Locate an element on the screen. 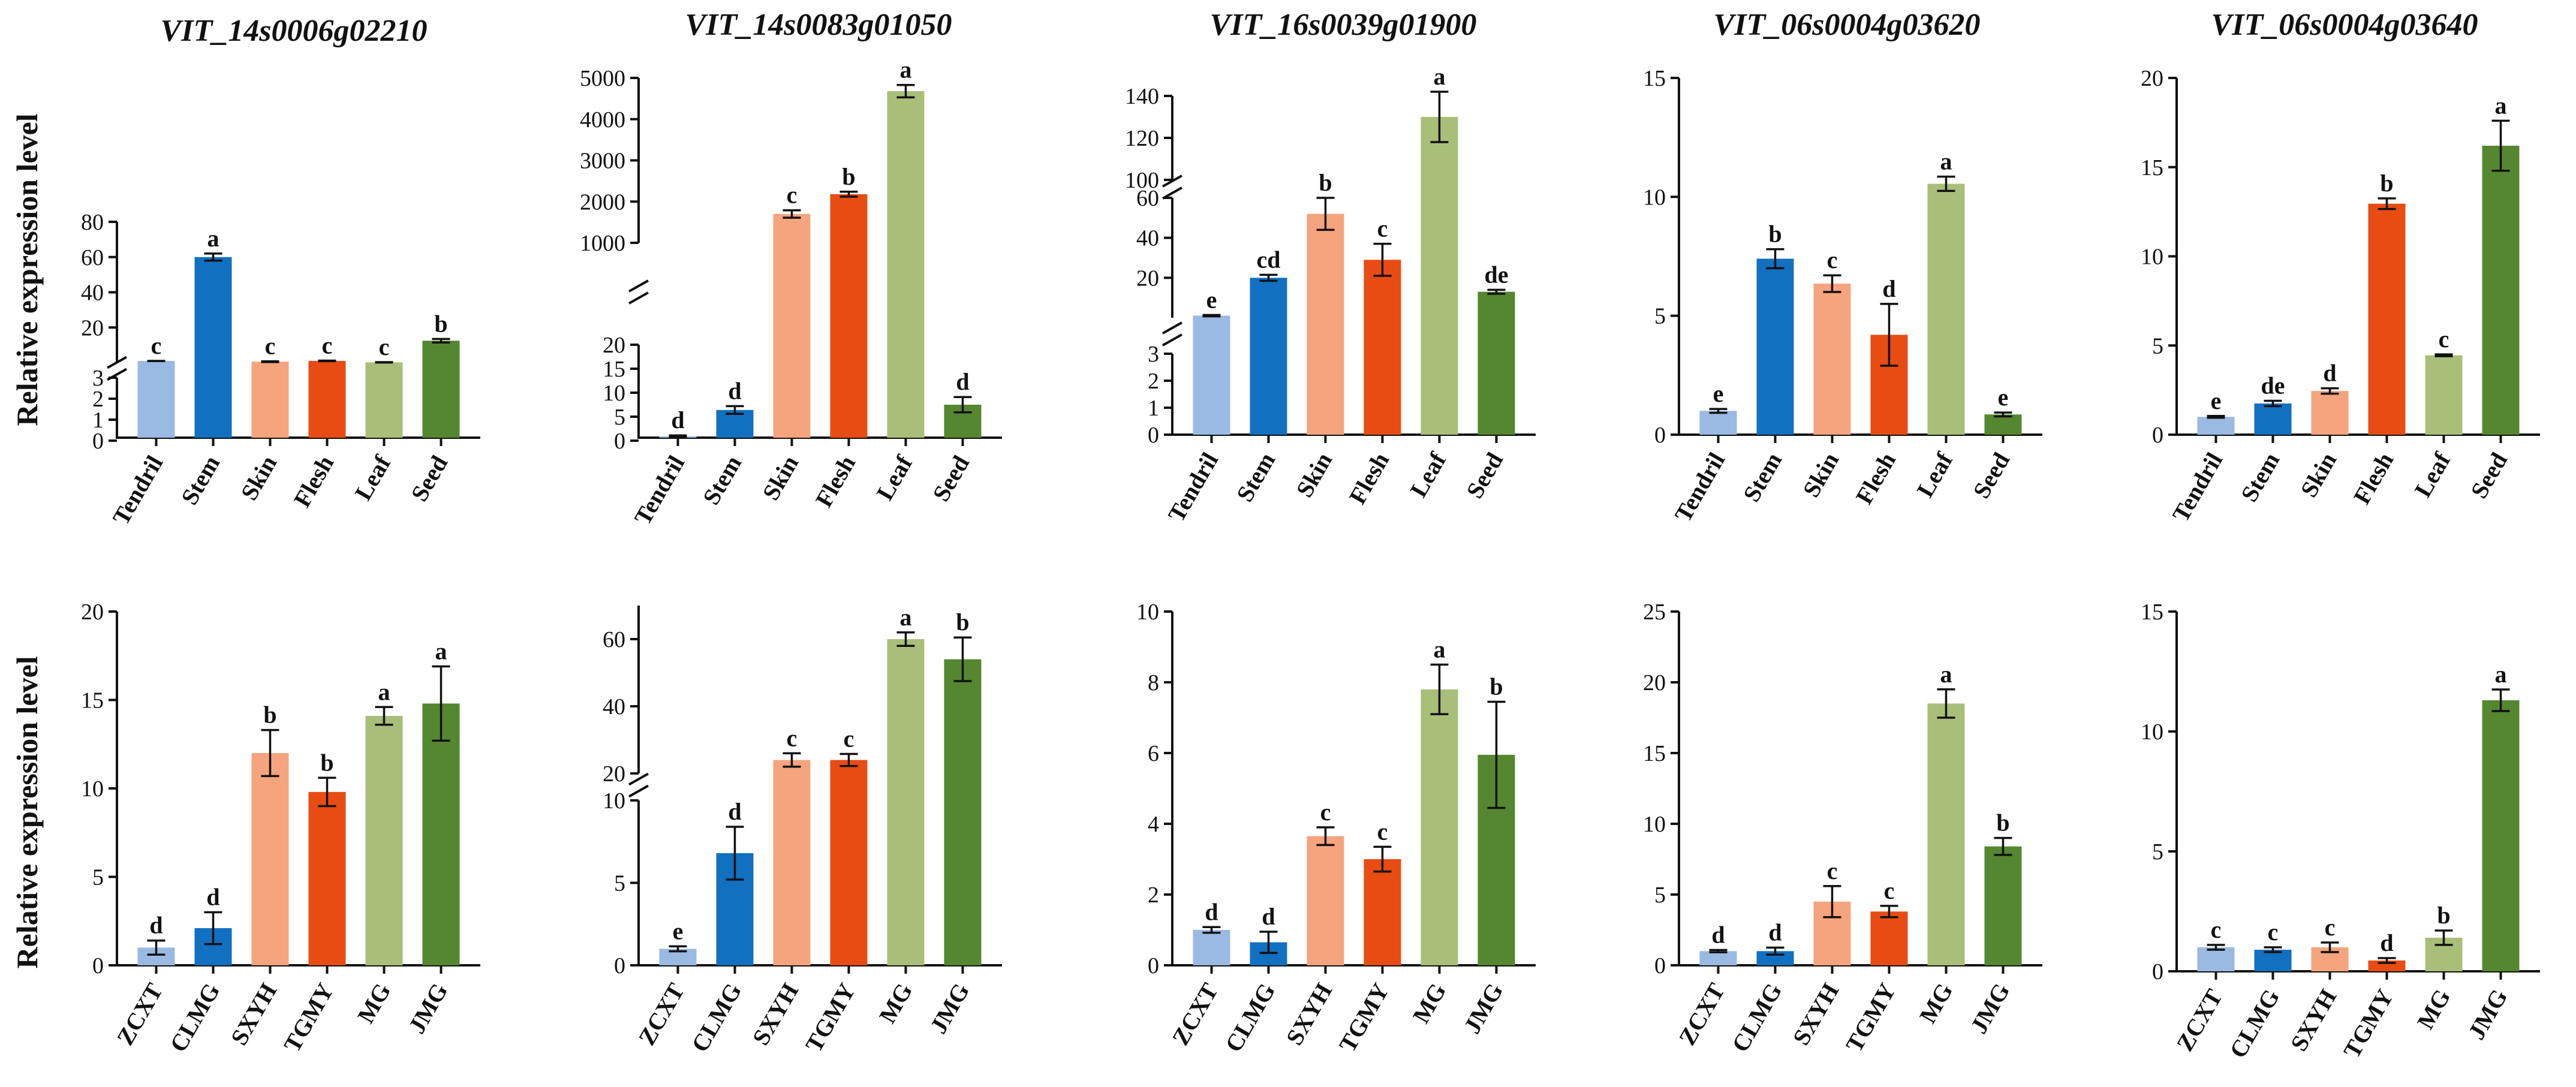  significance-label: de is located at coordinates (1497, 274).